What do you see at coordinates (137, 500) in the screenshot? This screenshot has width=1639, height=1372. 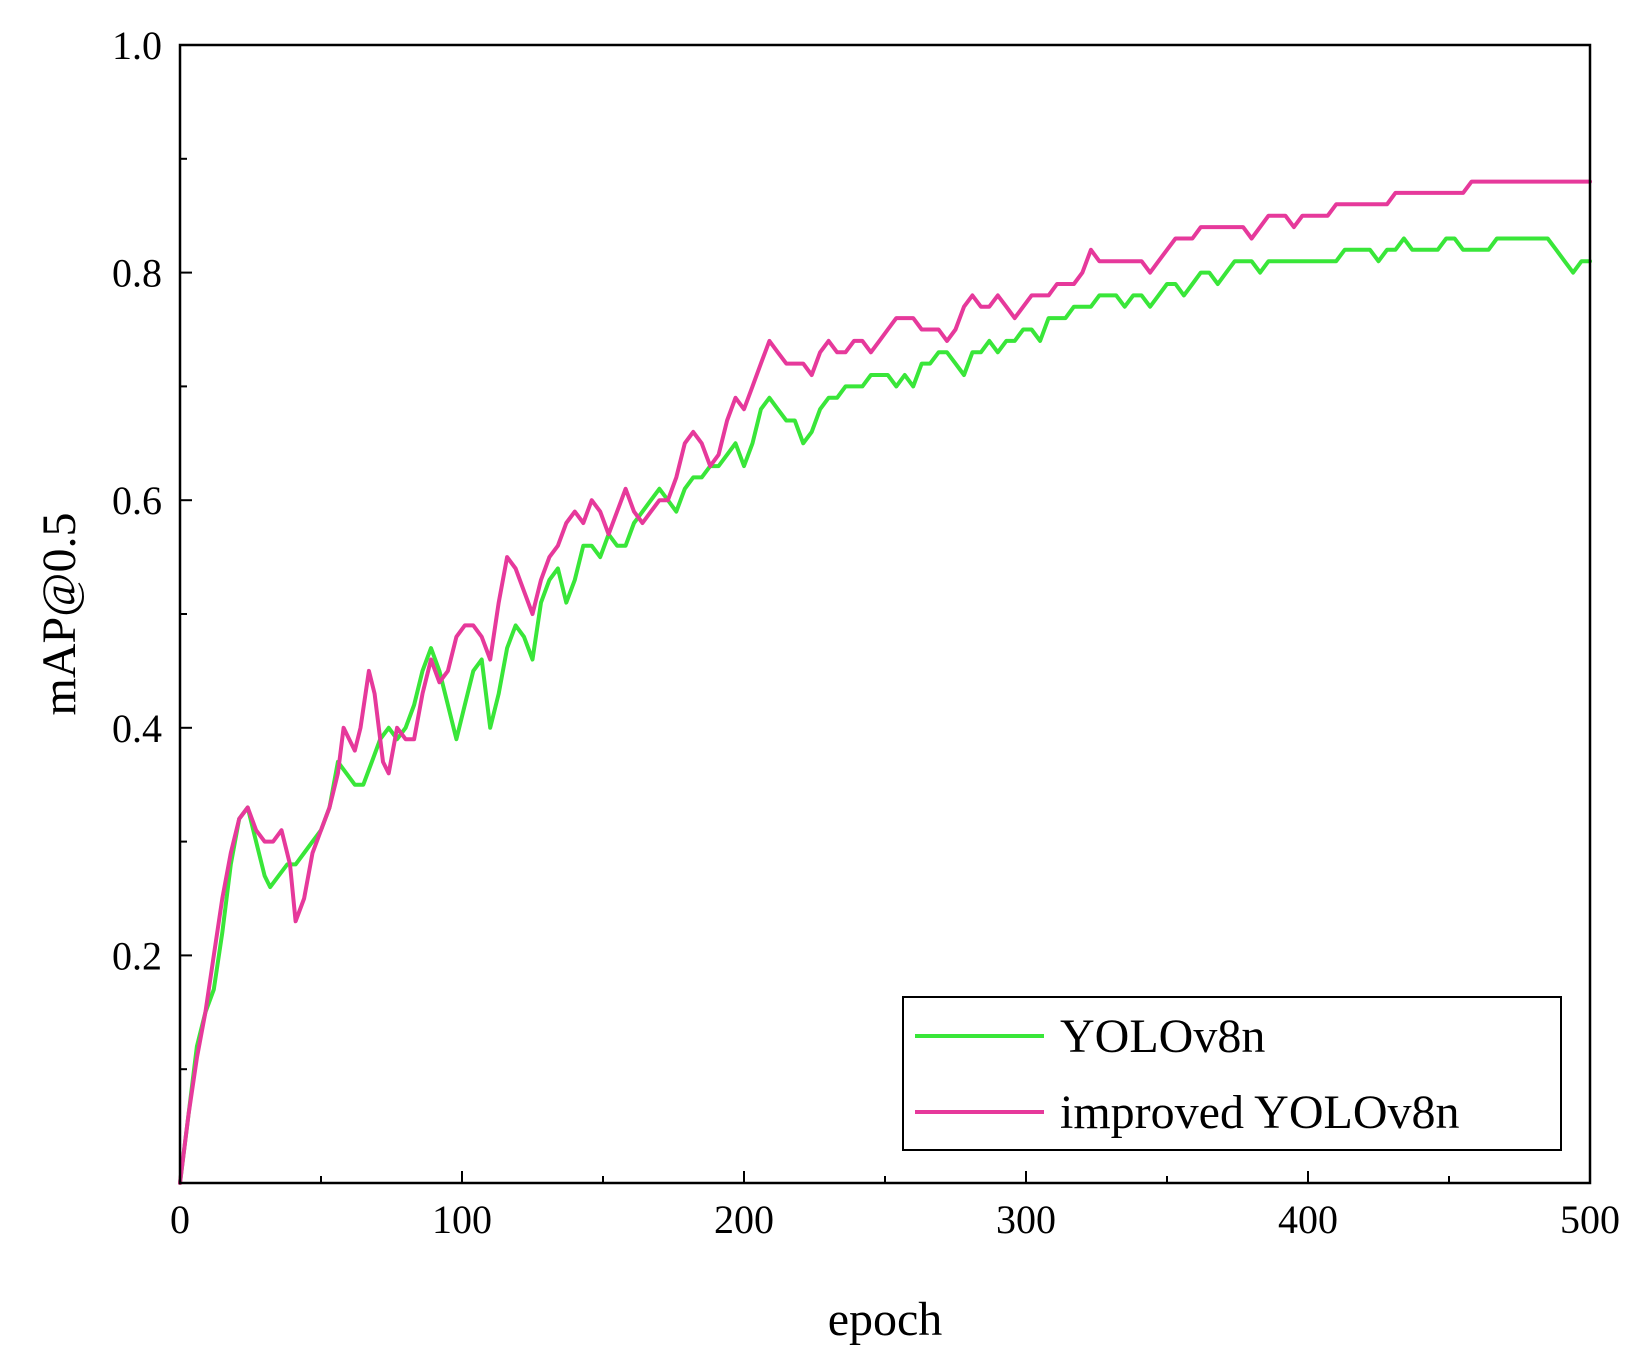 I see `y-tick-label: 0.6` at bounding box center [137, 500].